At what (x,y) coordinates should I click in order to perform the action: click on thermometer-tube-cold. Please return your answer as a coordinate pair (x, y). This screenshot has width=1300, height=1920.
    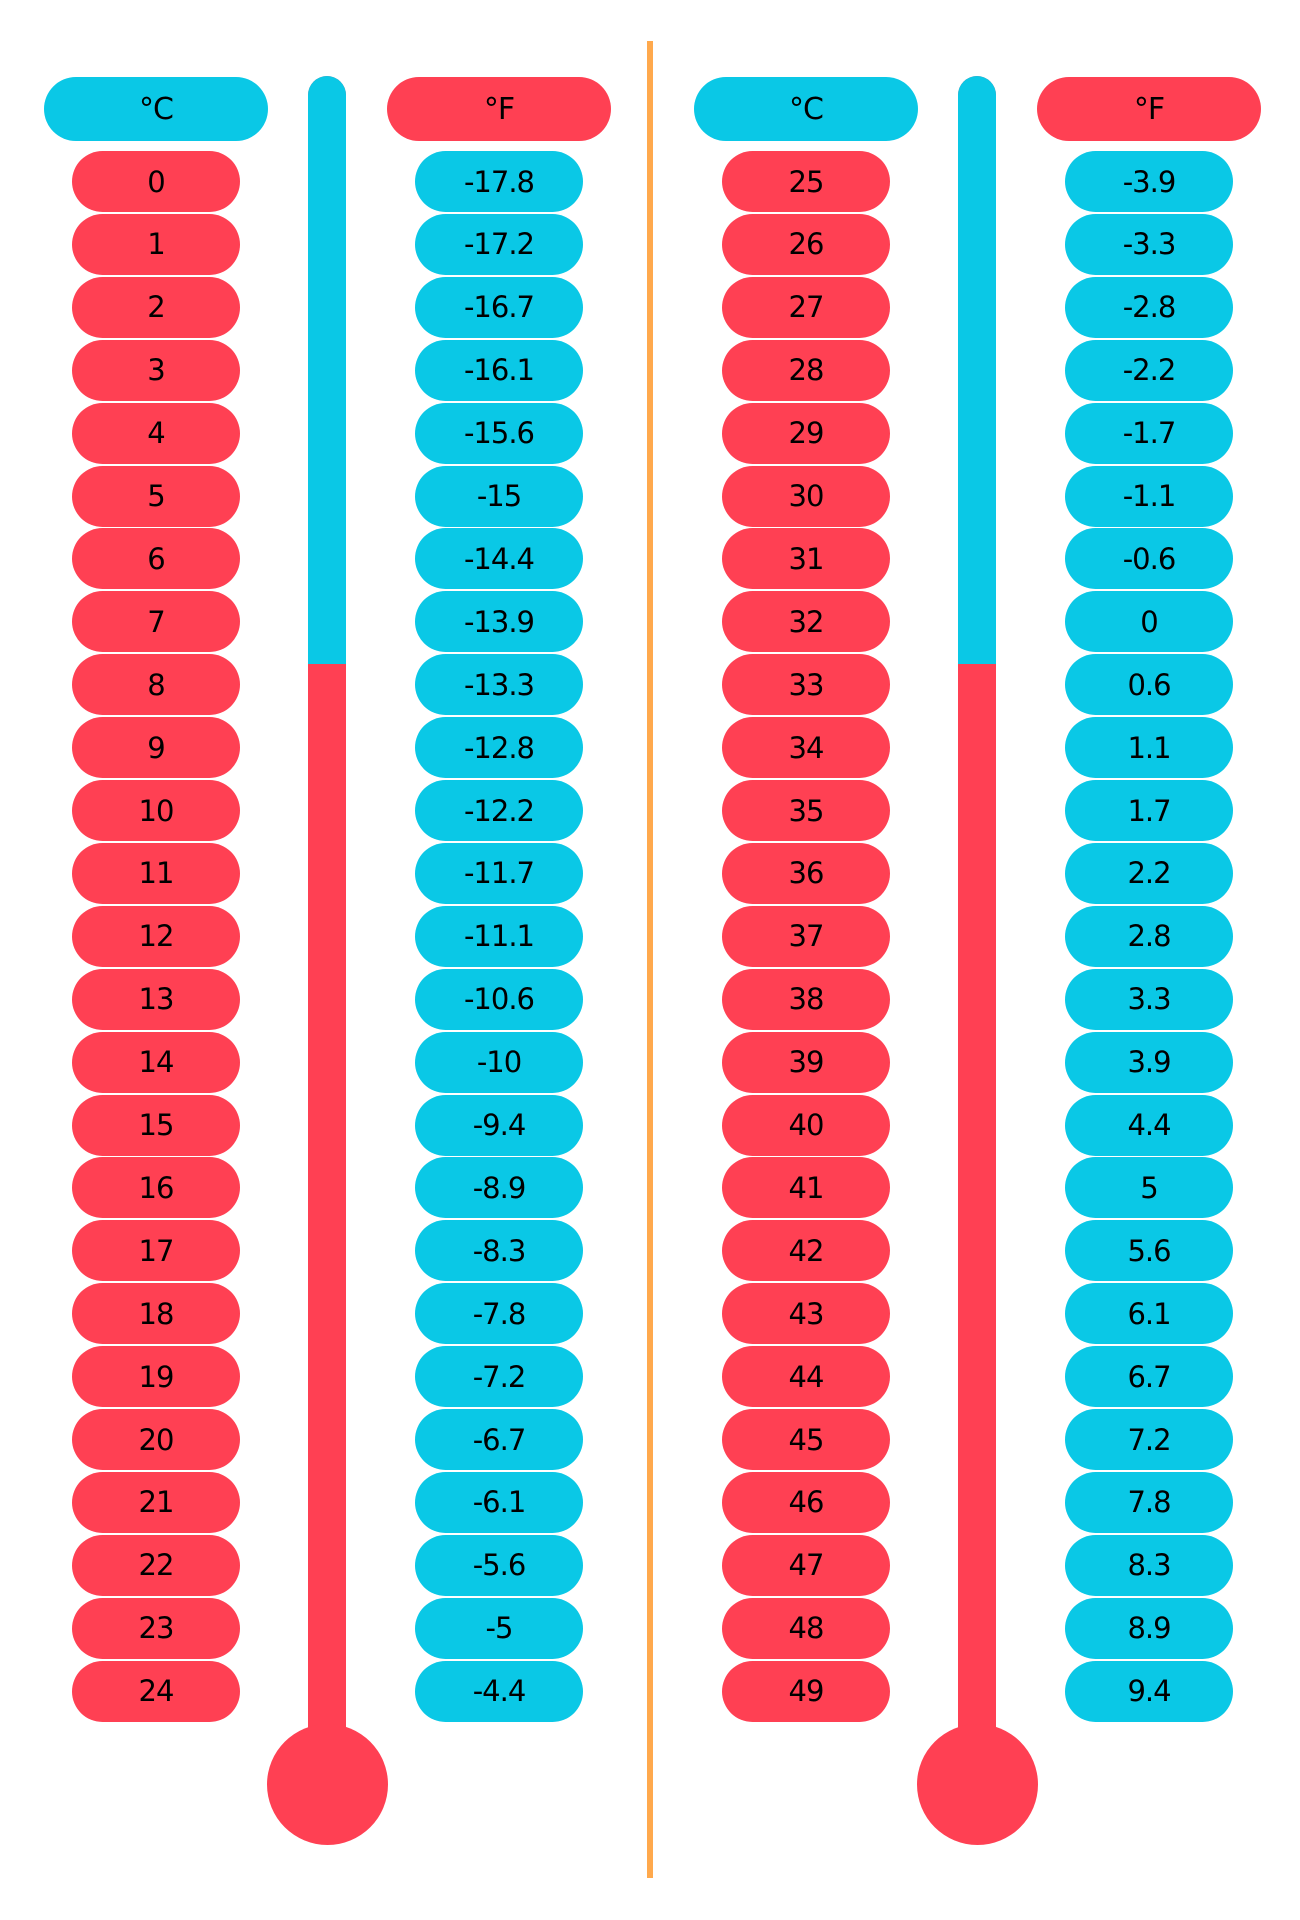
    Looking at the image, I should click on (977, 370).